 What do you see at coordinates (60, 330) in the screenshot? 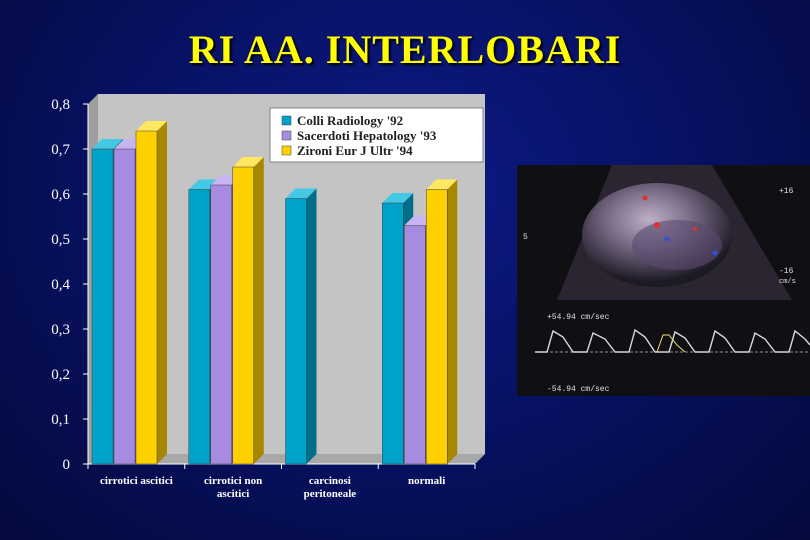
I see `y-tick-label: 0,3` at bounding box center [60, 330].